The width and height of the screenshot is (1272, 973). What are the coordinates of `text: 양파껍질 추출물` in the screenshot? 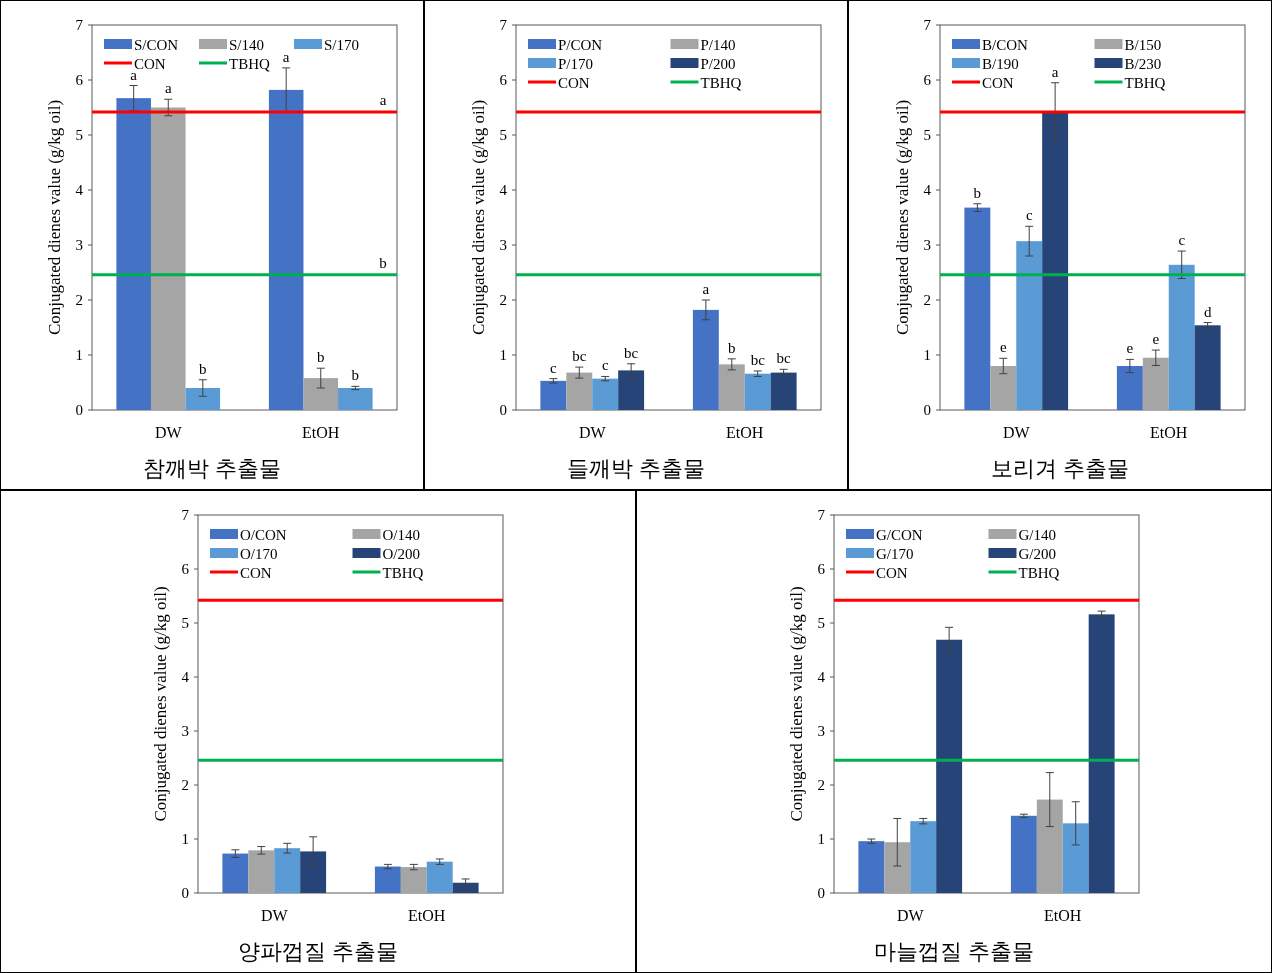 It's located at (318, 951).